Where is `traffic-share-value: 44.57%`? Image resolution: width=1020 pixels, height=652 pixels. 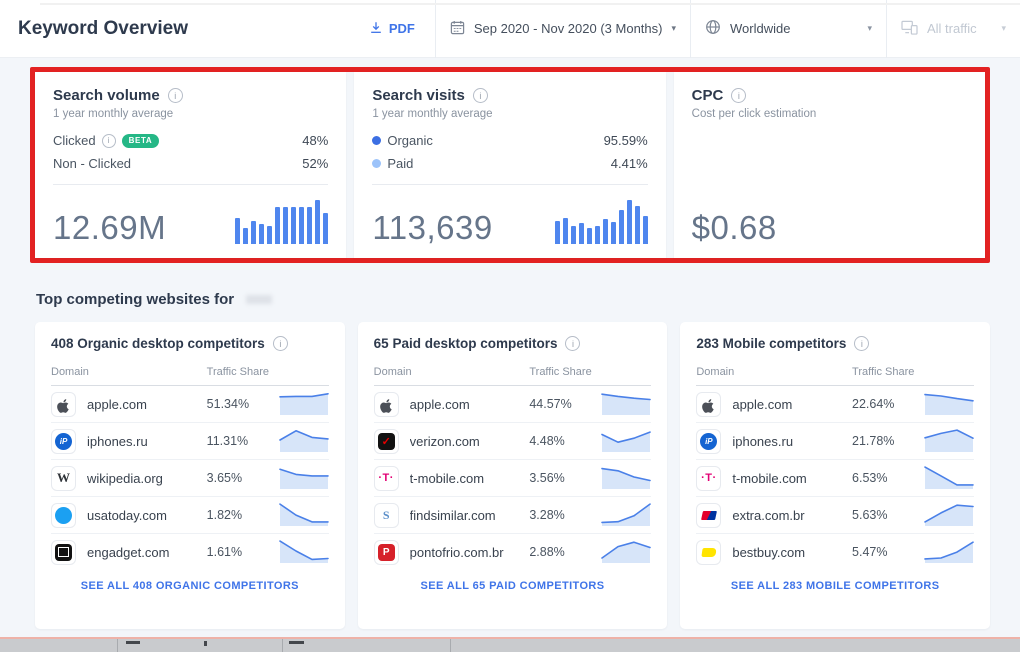
traffic-share-value: 44.57% is located at coordinates (550, 404).